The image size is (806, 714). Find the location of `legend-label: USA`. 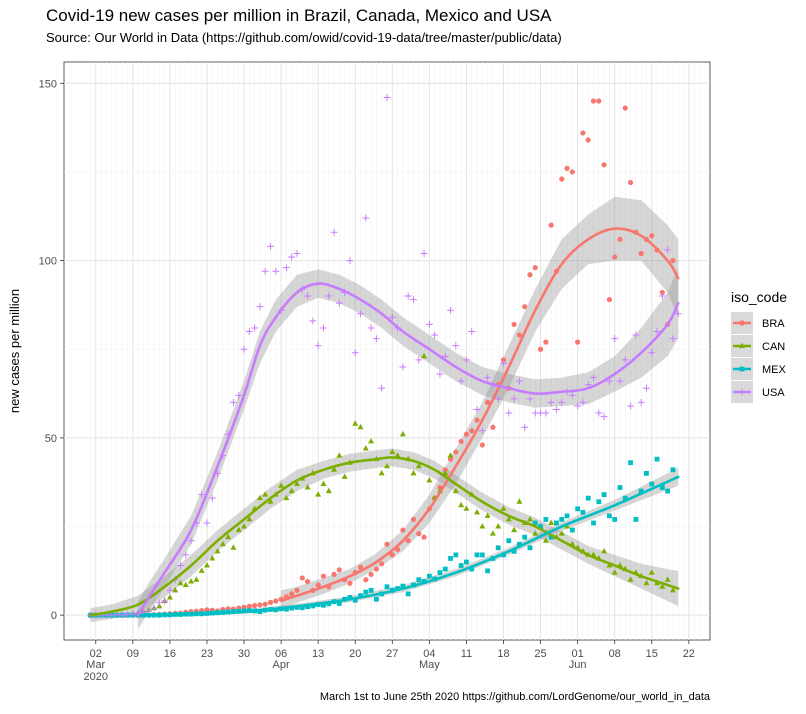

legend-label: USA is located at coordinates (773, 393).